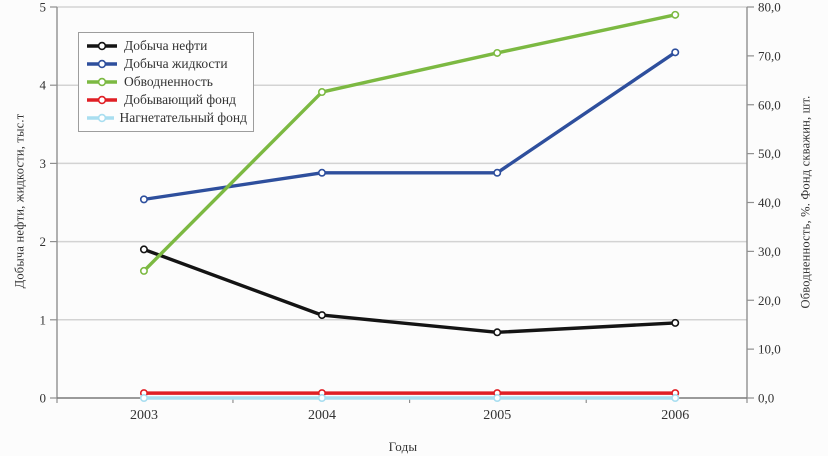  What do you see at coordinates (43, 241) in the screenshot?
I see `left-tick-label: 2` at bounding box center [43, 241].